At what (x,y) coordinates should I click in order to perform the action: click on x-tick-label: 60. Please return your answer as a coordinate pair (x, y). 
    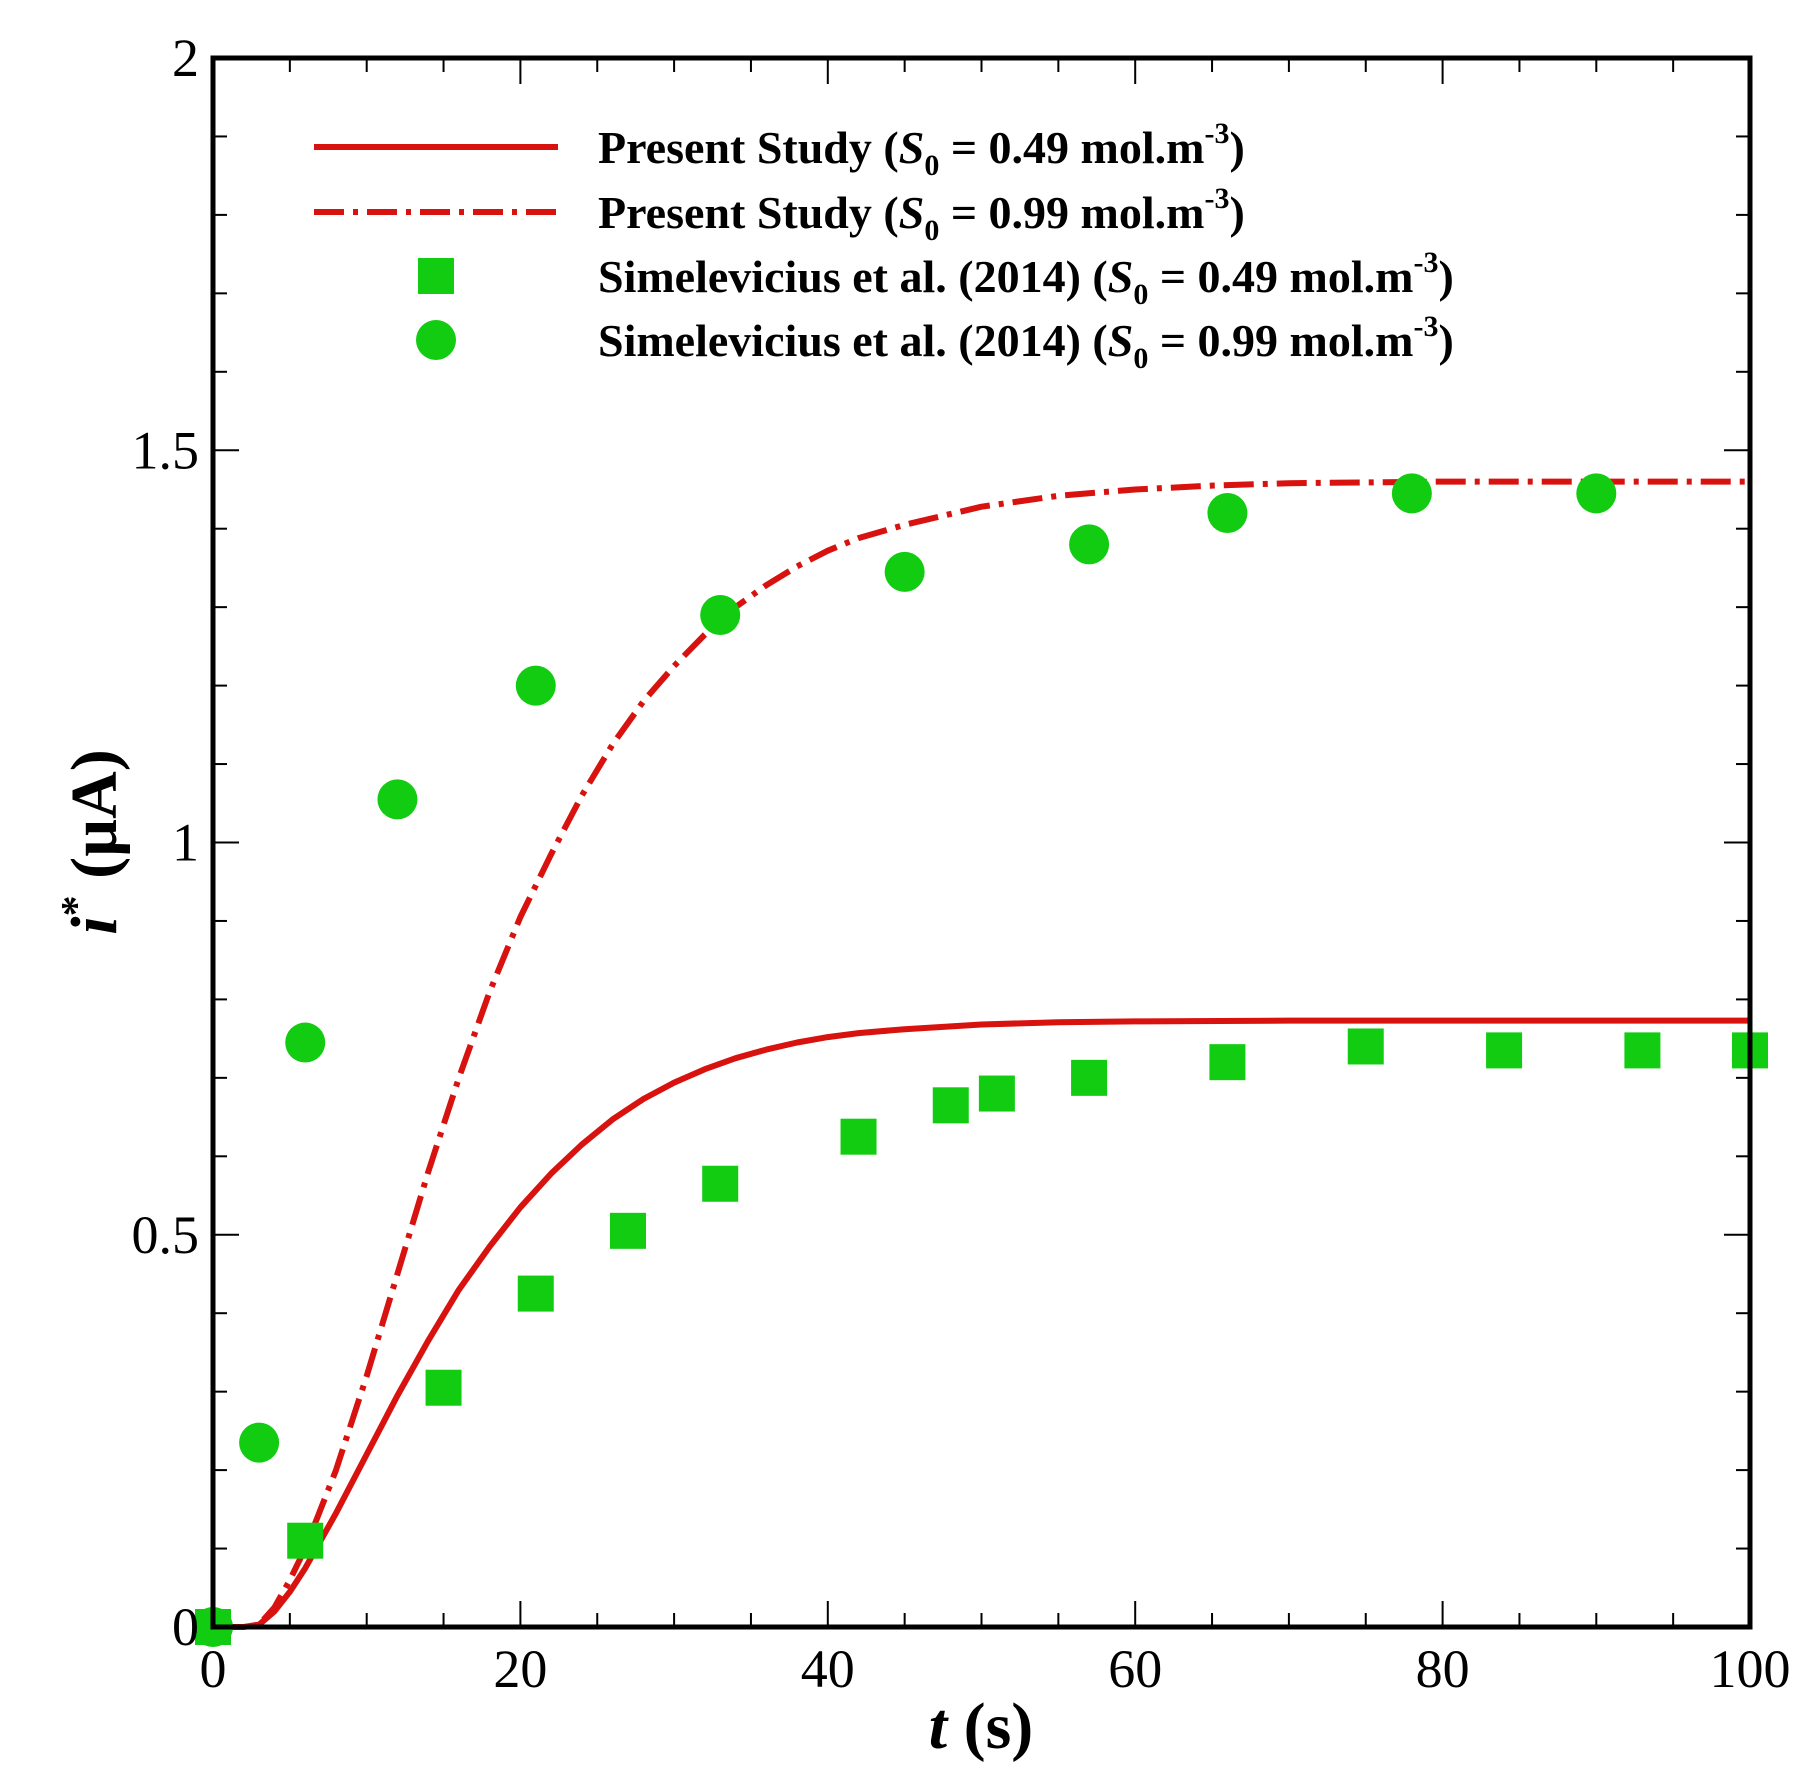
    Looking at the image, I should click on (1135, 1669).